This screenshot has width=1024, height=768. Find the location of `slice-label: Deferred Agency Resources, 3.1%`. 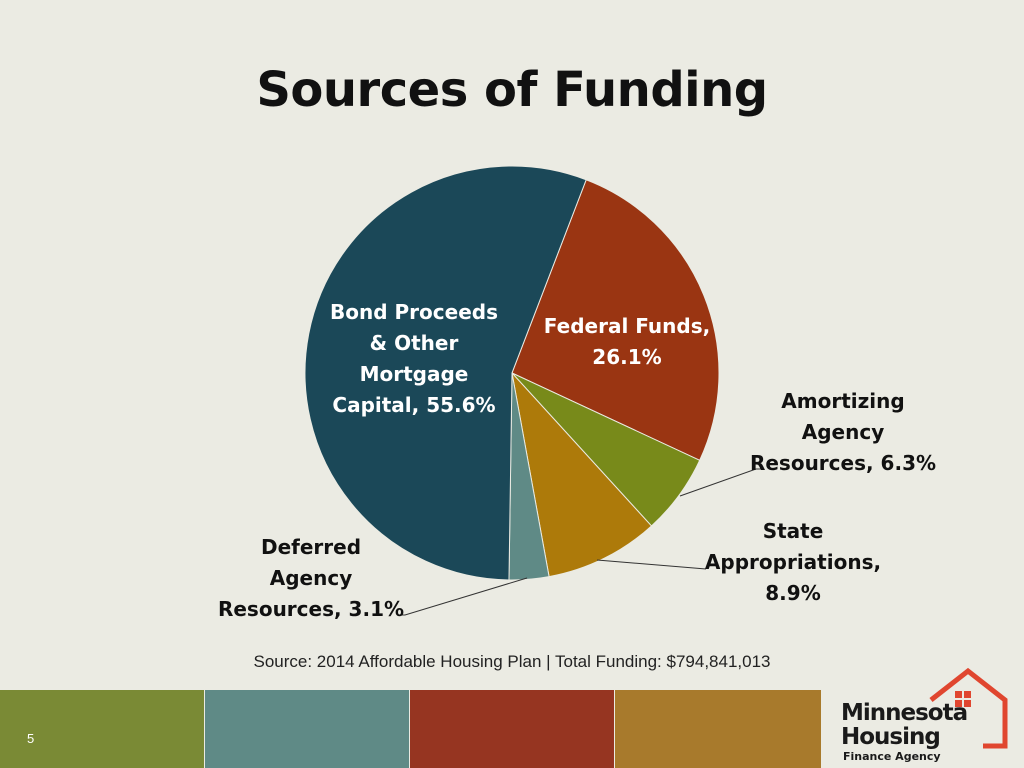

slice-label: Deferred Agency Resources, 3.1% is located at coordinates (311, 578).